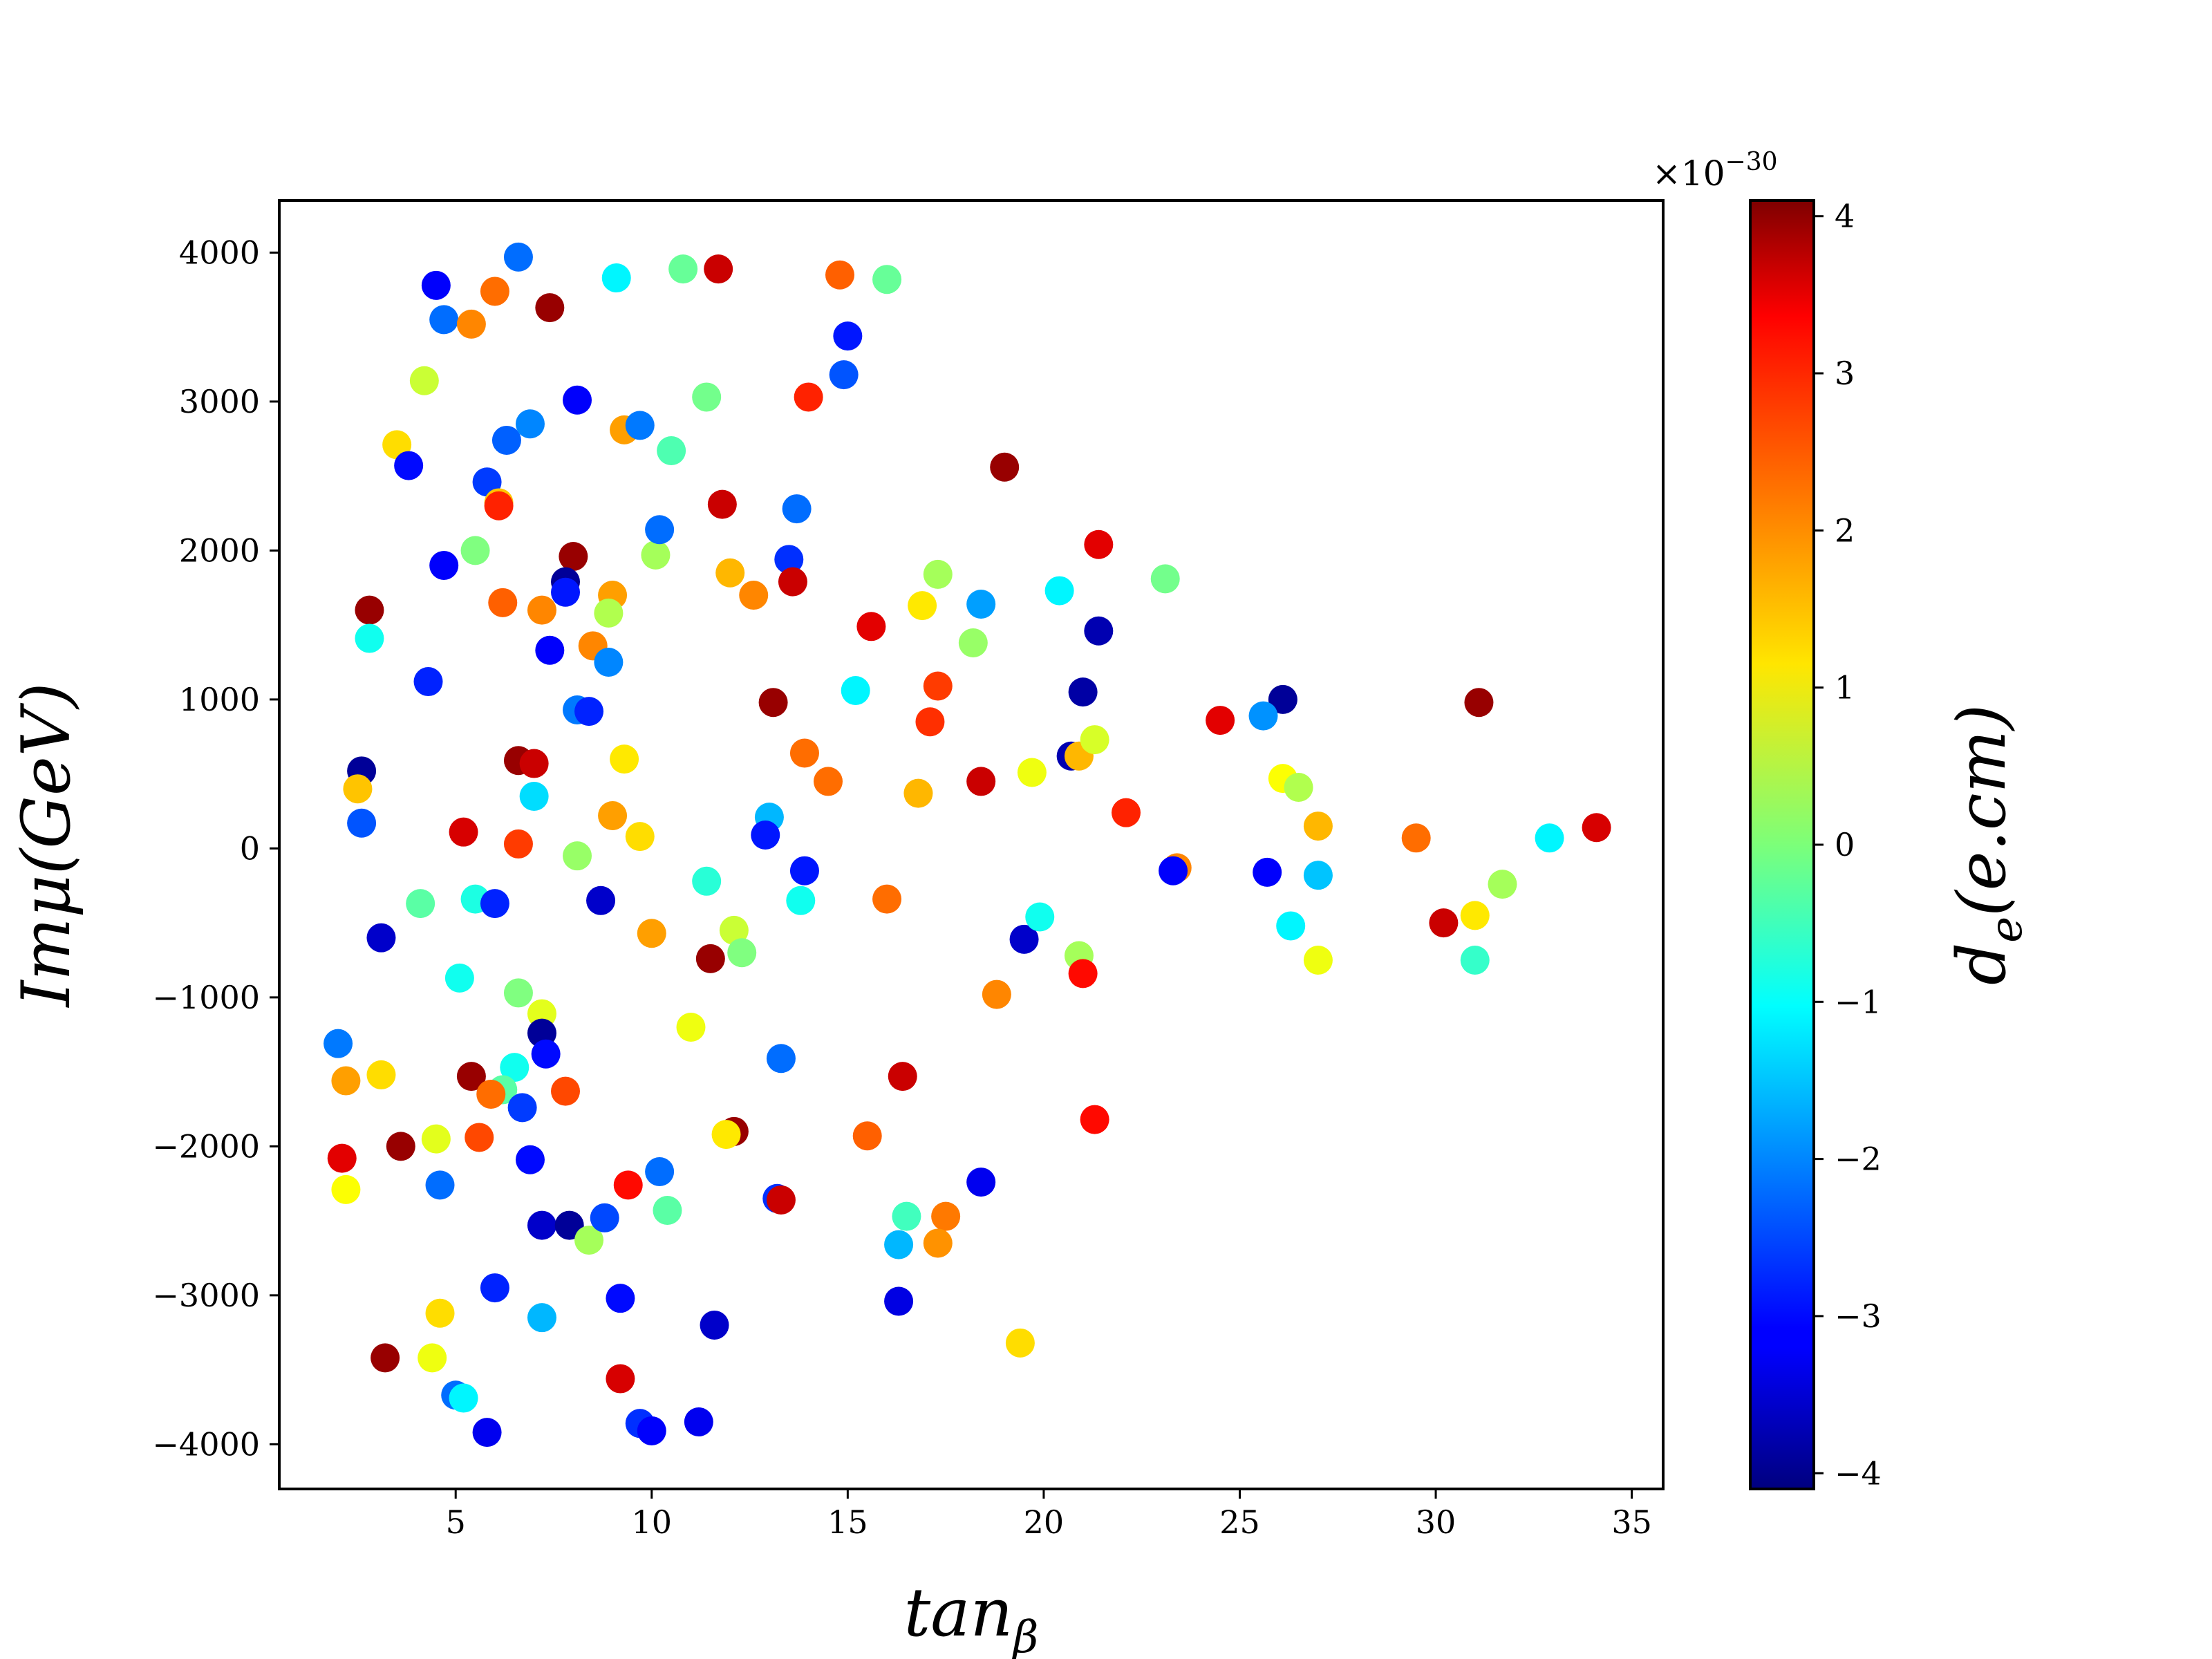 The height and width of the screenshot is (1659, 2212). I want to click on y-tick-label: 2000, so click(219, 550).